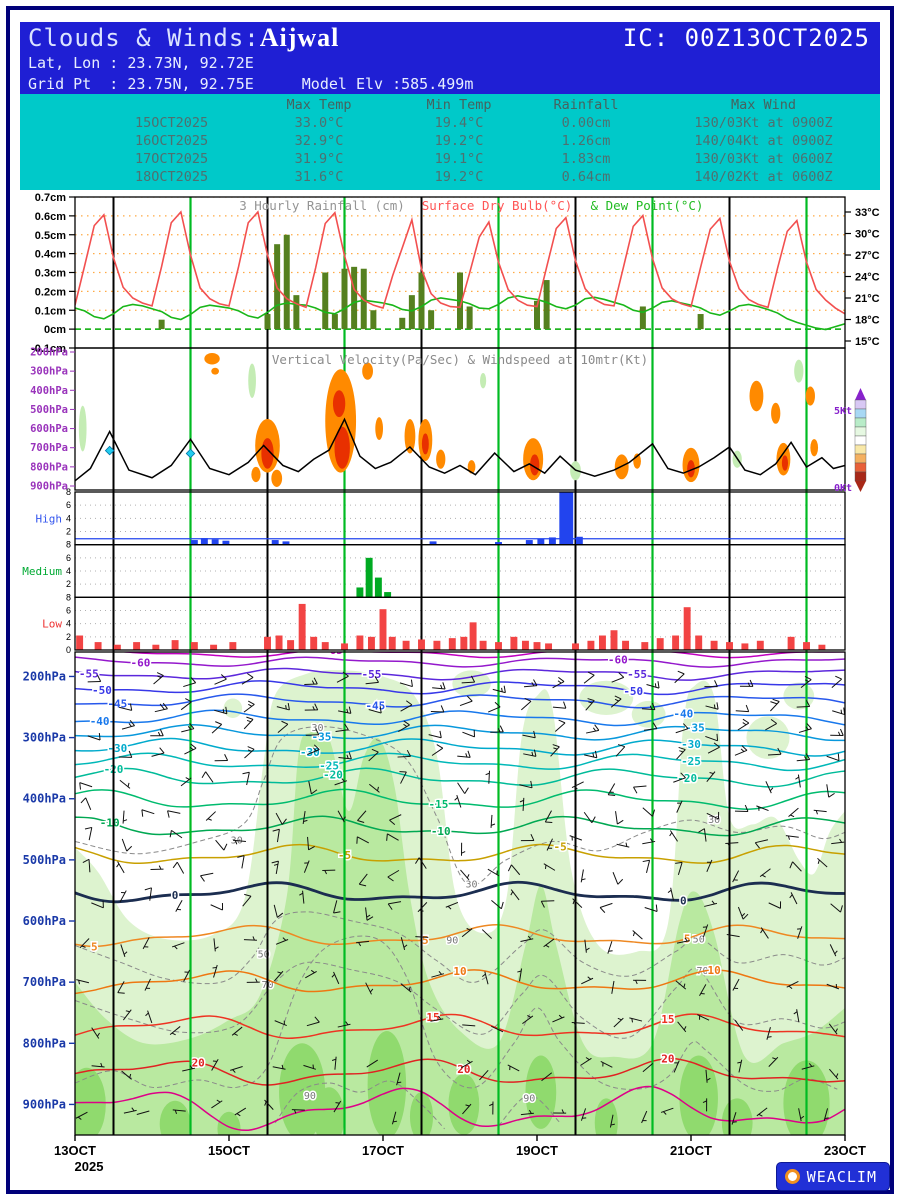  What do you see at coordinates (387, 84) in the screenshot?
I see `model-elev: Model Elv :585.499m` at bounding box center [387, 84].